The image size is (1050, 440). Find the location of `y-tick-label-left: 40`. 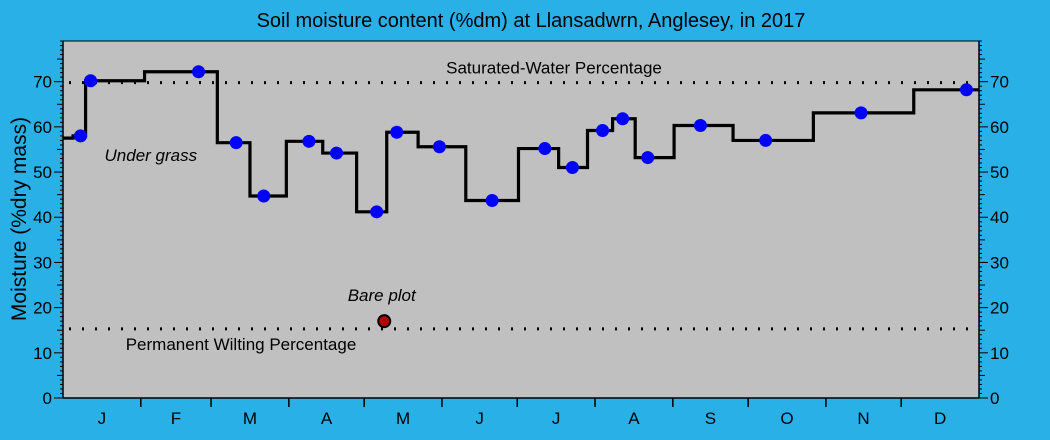

y-tick-label-left: 40 is located at coordinates (42, 217).